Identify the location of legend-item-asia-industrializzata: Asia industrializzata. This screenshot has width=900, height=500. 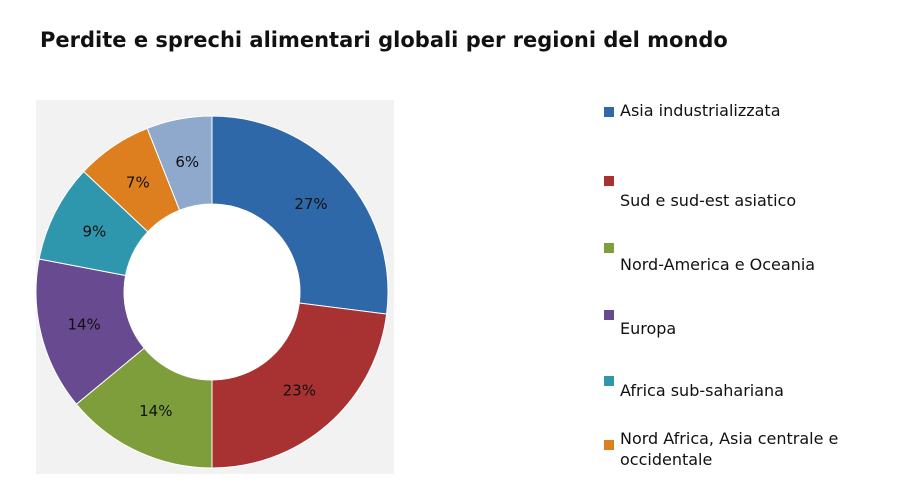
(692, 110).